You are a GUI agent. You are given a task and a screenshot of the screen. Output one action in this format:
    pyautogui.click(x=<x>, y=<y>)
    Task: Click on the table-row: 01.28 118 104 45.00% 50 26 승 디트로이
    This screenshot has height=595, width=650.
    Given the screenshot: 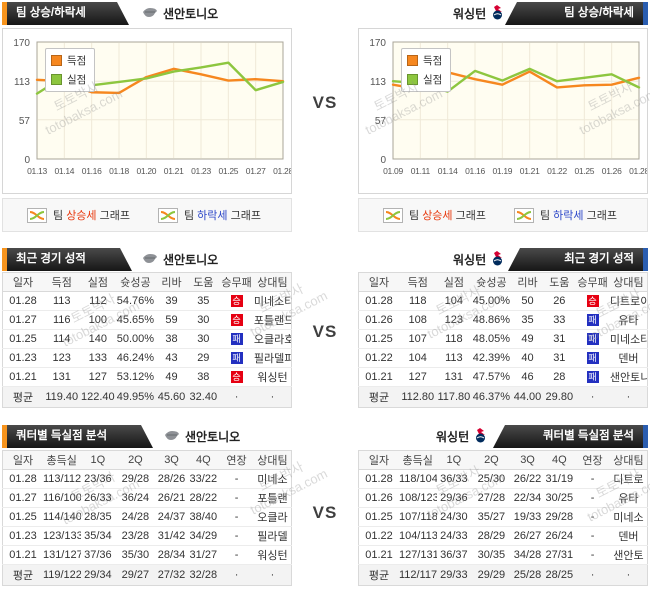 What is the action you would take?
    pyautogui.click(x=503, y=301)
    